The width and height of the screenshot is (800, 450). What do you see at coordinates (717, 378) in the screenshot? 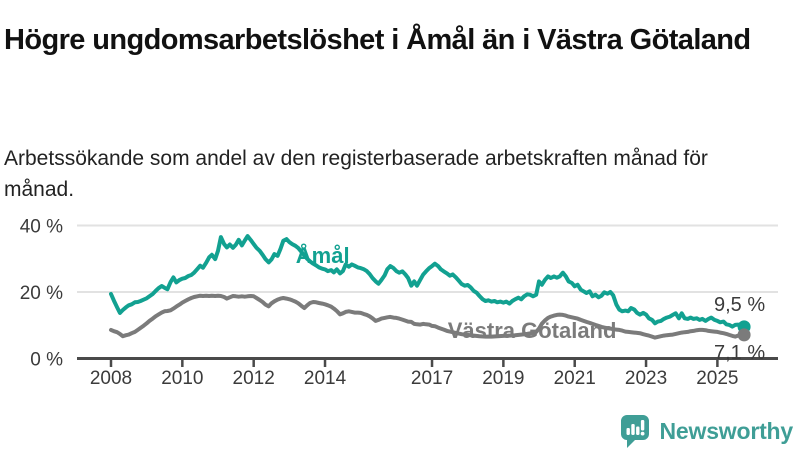
I see `x-axis-tick-label: 2025` at bounding box center [717, 378].